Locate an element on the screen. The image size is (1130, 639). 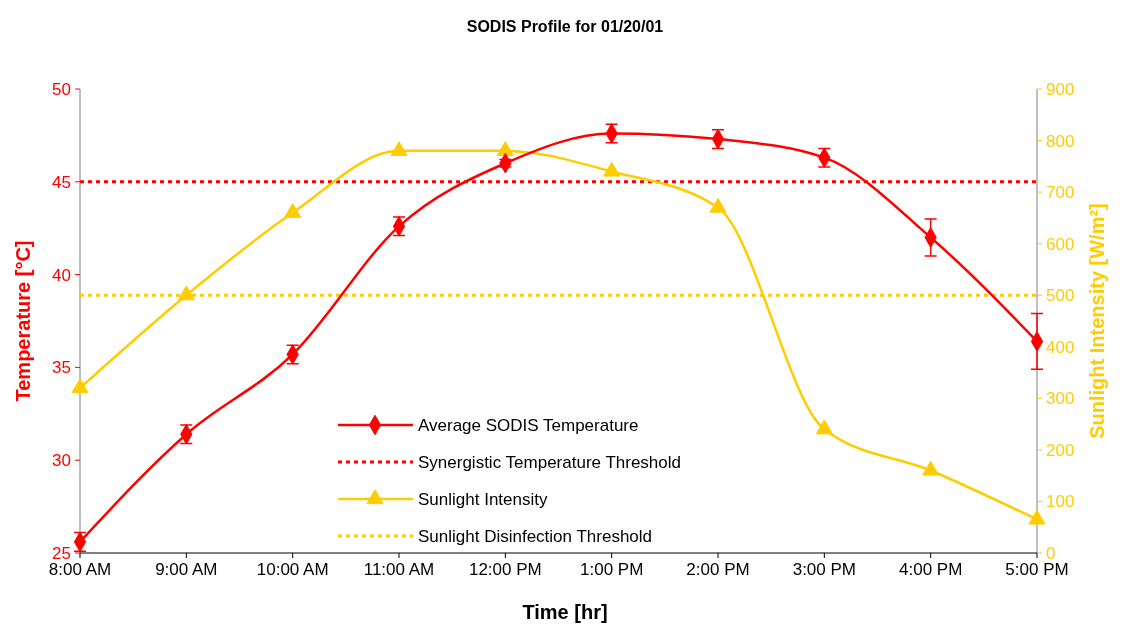
y2-tick-label: 500 is located at coordinates (1060, 296).